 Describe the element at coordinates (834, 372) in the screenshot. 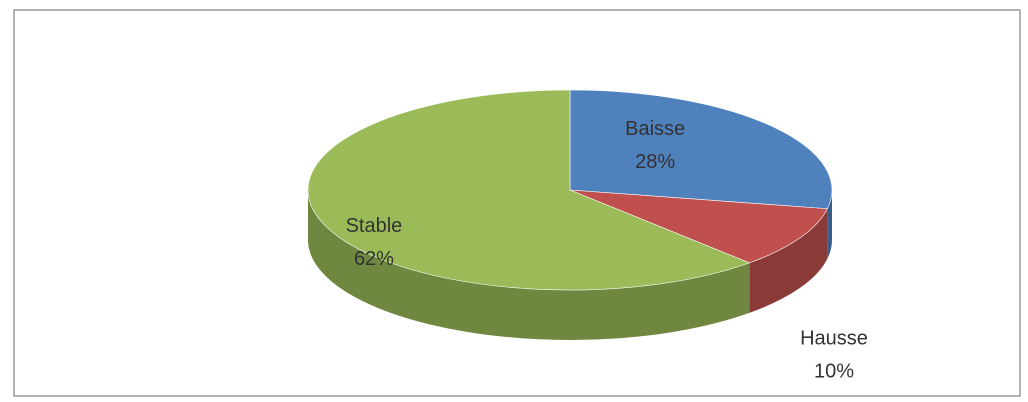

I see `slice-value-label: 10%` at that location.